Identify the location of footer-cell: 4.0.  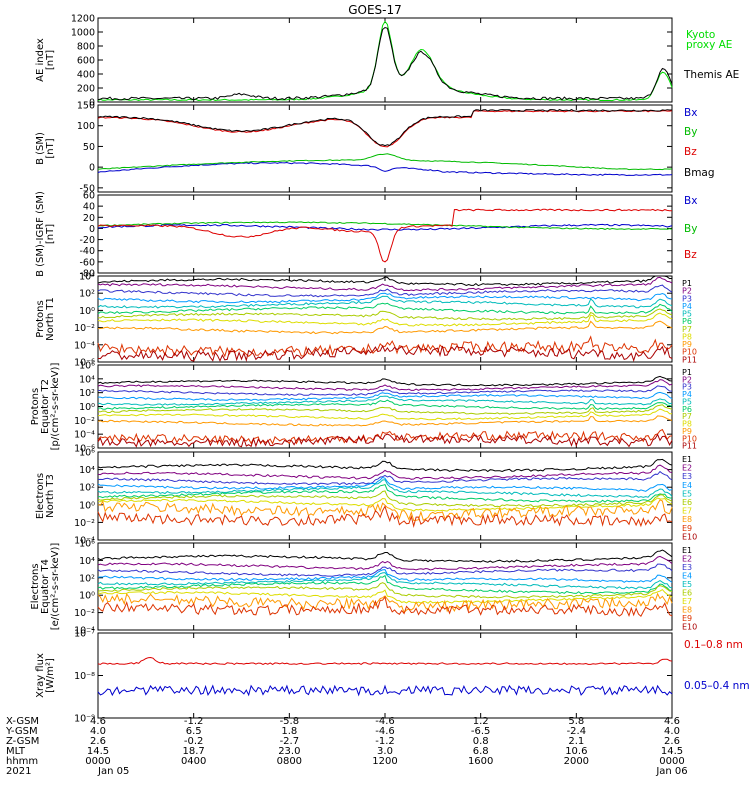
(98, 731).